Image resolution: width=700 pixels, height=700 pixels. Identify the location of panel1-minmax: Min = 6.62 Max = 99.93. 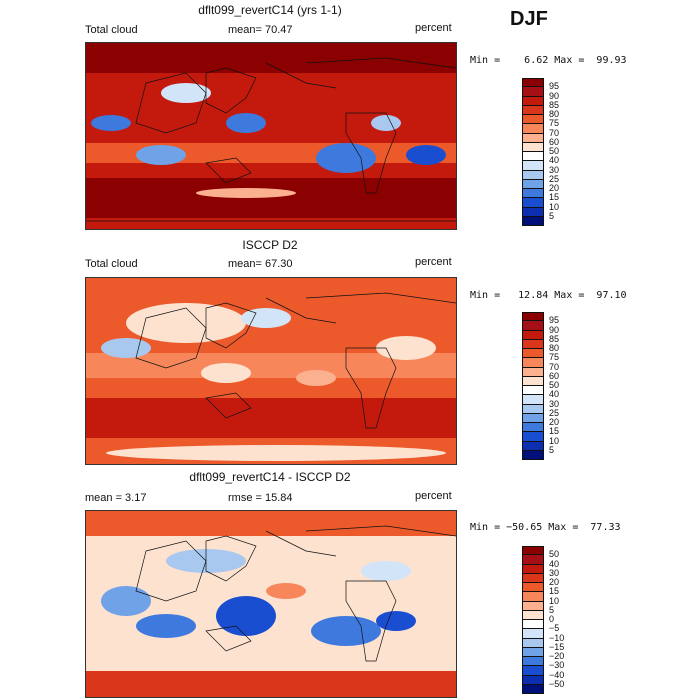
(548, 60).